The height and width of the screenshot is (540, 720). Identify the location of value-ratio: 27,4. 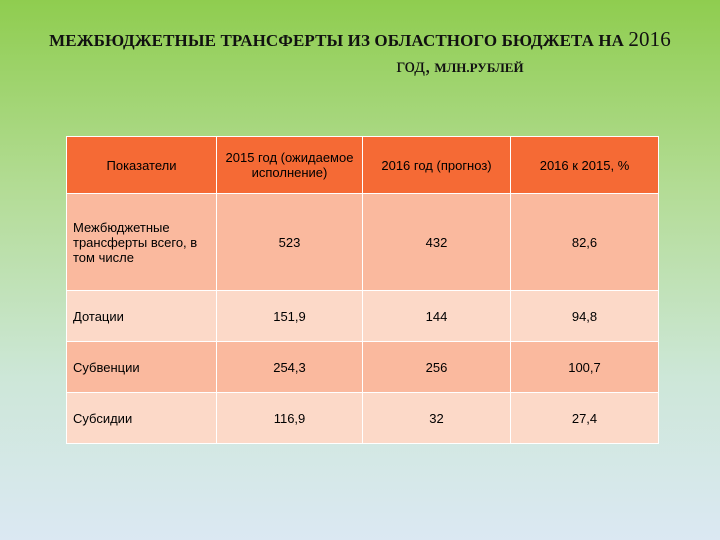
(584, 418).